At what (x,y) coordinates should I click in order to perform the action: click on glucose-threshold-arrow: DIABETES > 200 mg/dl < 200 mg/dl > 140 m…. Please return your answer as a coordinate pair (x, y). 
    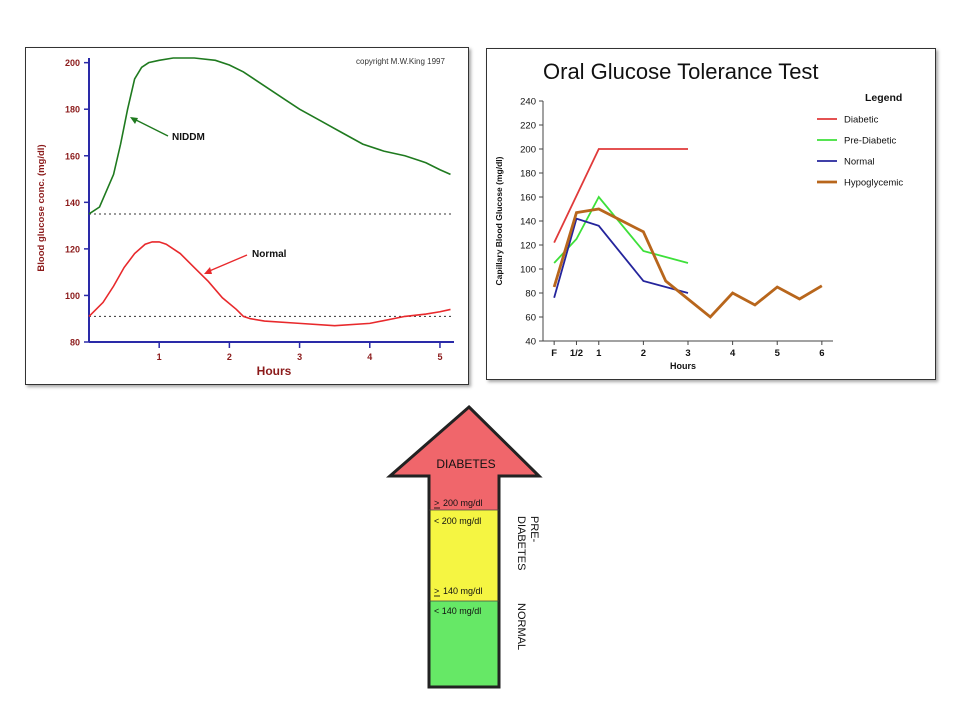
    Looking at the image, I should click on (470, 547).